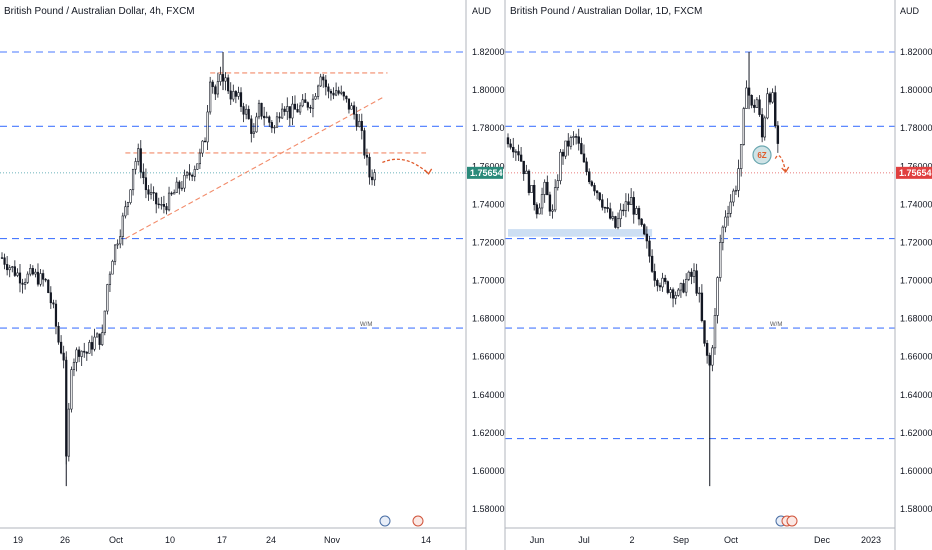  I want to click on time-tick-label: Jul, so click(584, 540).